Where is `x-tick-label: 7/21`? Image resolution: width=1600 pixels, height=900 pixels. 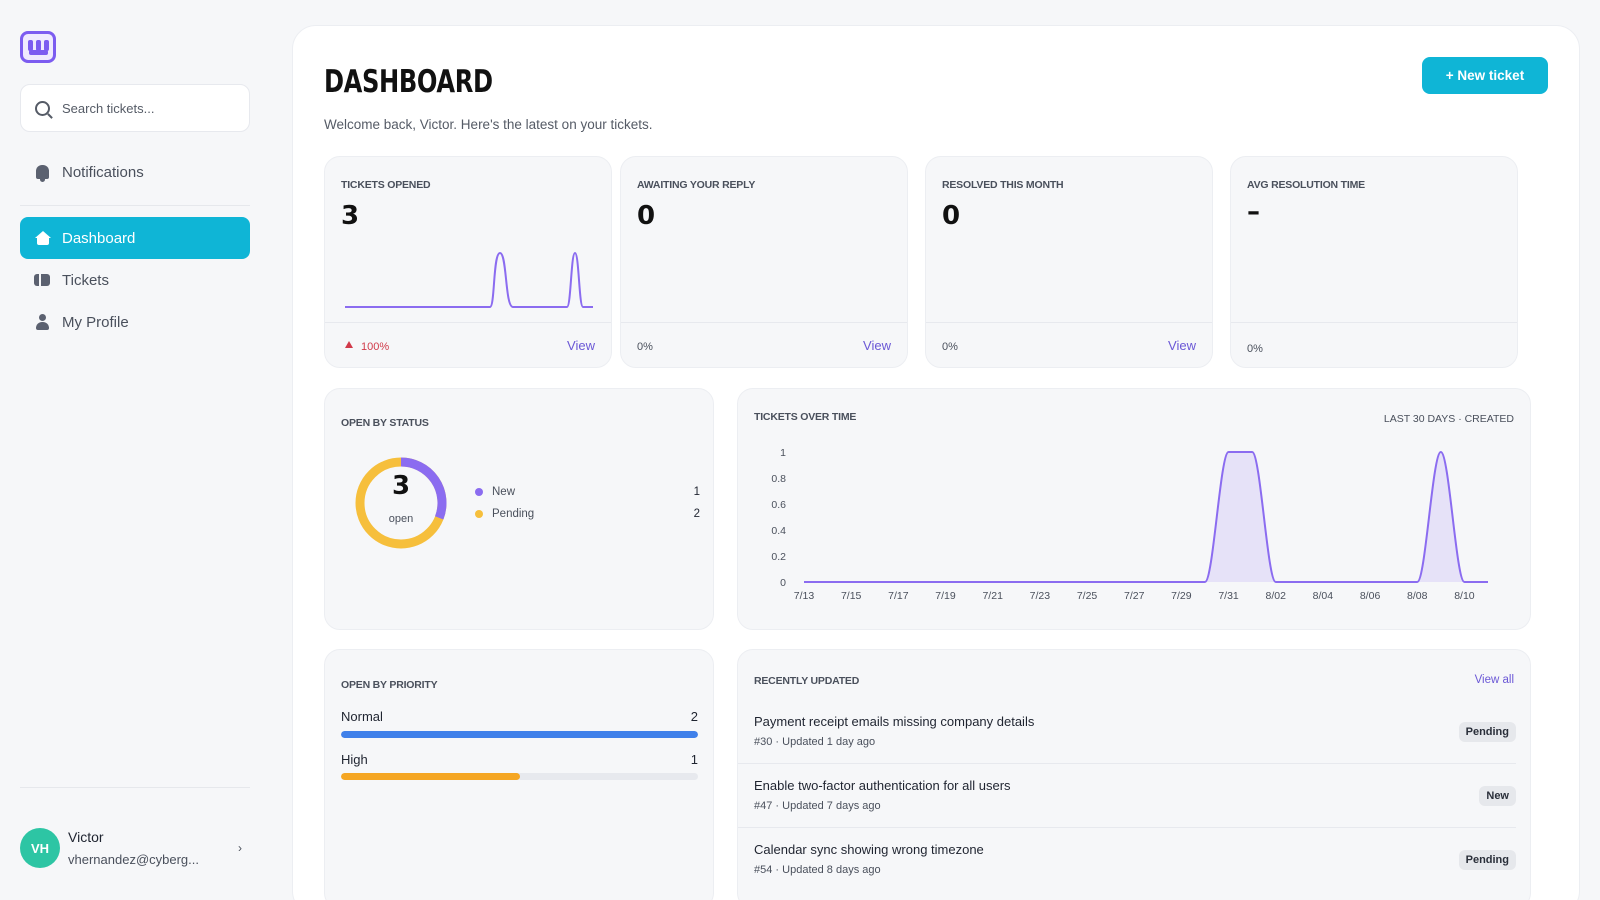
x-tick-label: 7/21 is located at coordinates (992, 596).